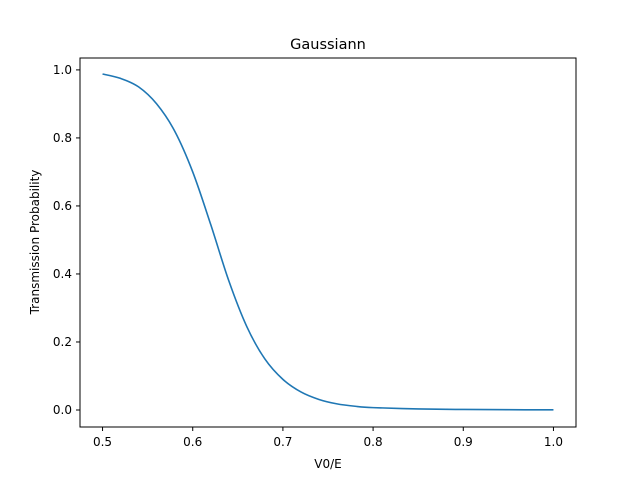 Image resolution: width=640 pixels, height=480 pixels. Describe the element at coordinates (62, 206) in the screenshot. I see `y-tick-label: 0.6` at that location.